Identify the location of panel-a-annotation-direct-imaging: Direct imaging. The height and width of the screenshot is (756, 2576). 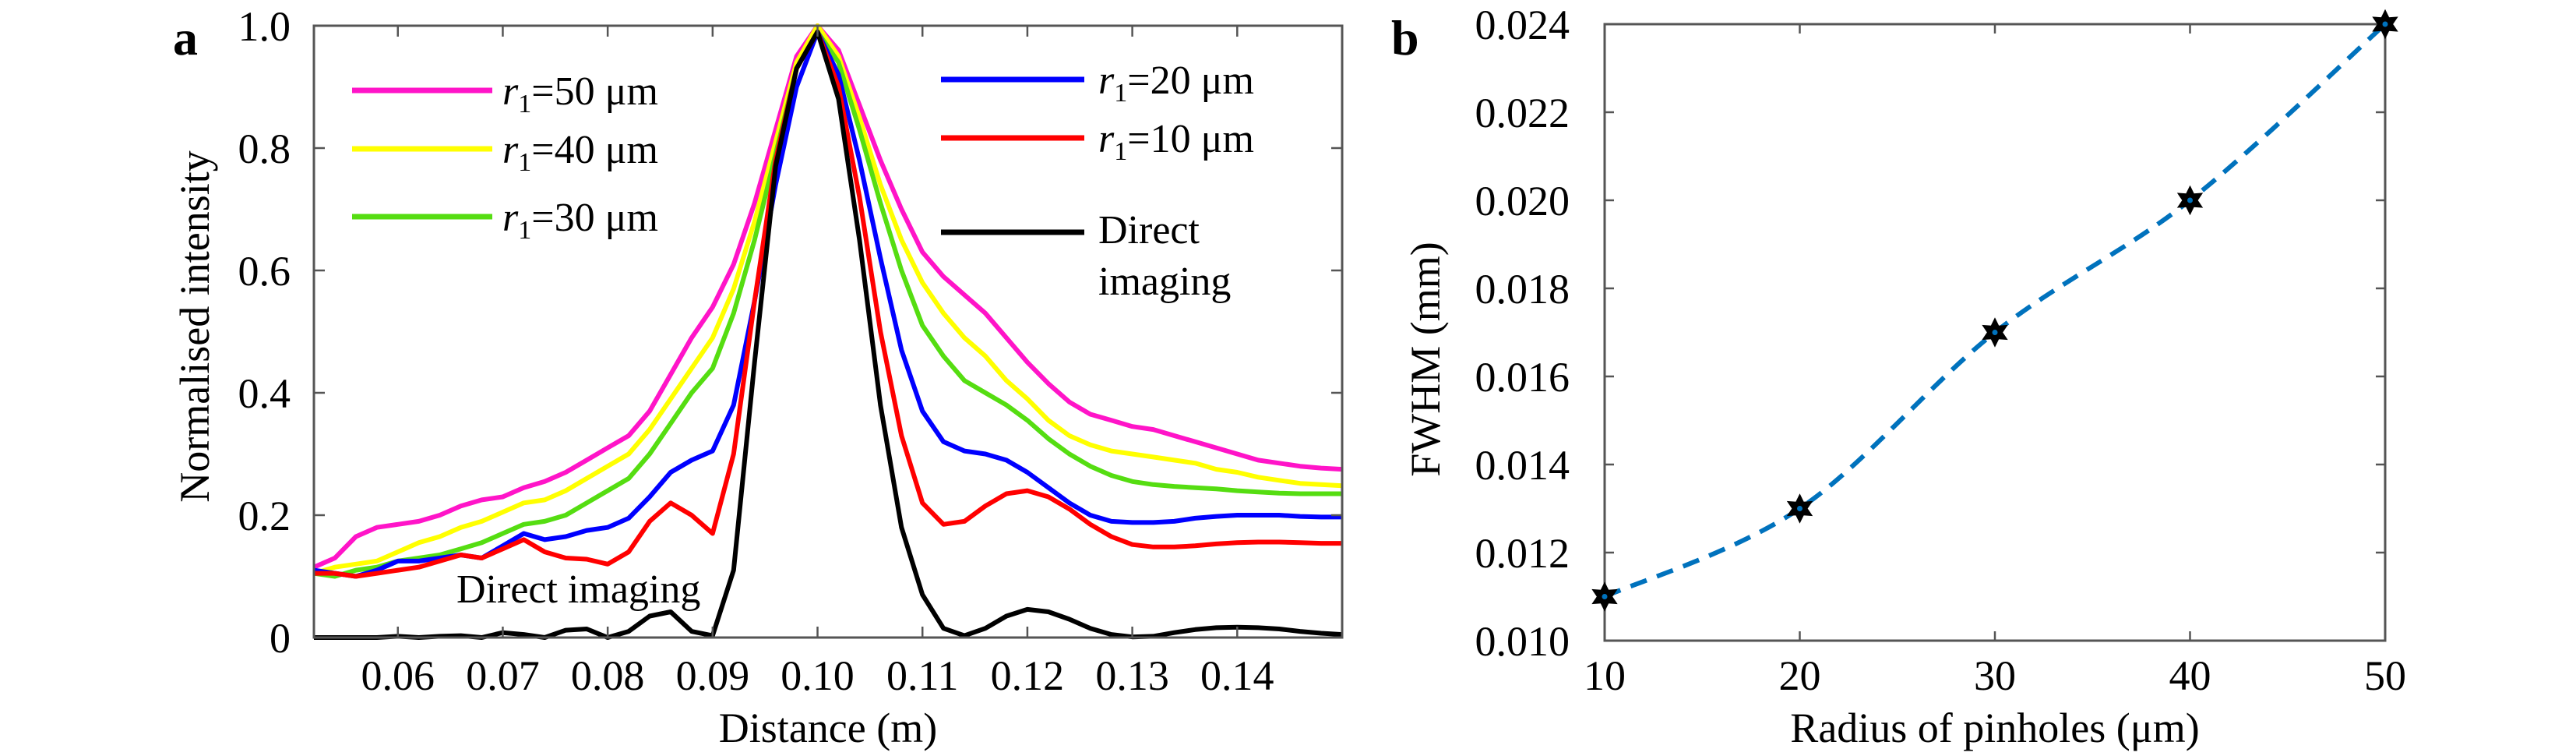
(578, 589).